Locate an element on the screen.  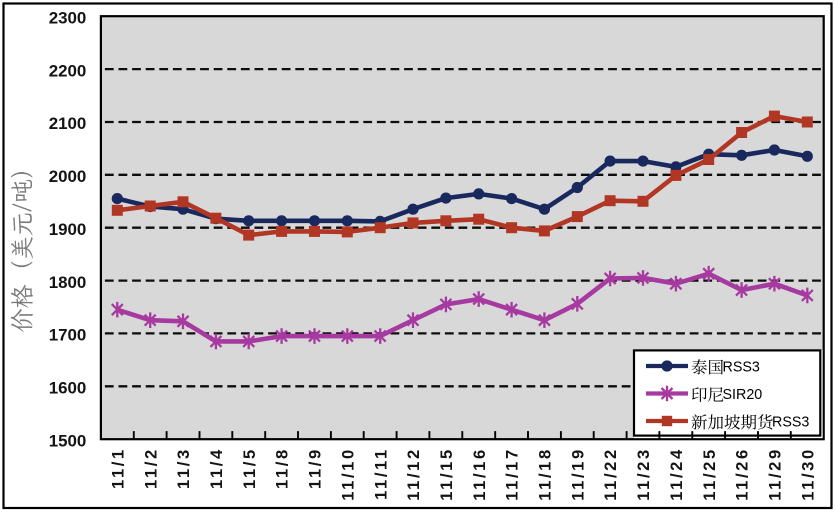
svg-text: 11/15 is located at coordinates (446, 474).